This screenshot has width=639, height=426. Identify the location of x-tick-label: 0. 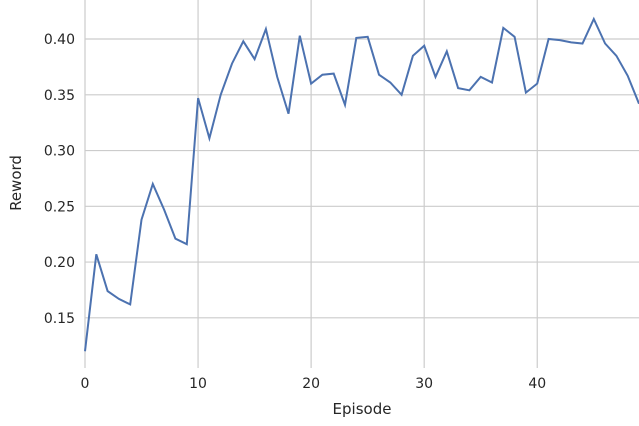
(85, 384).